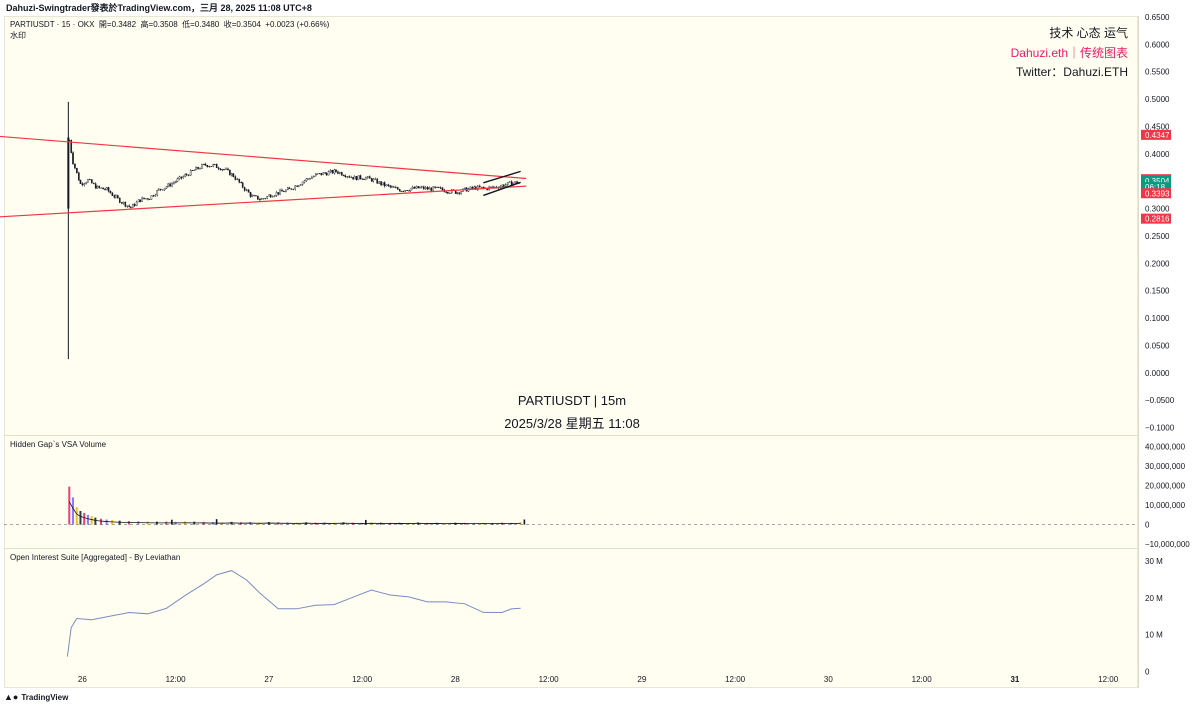  Describe the element at coordinates (147, 24) in the screenshot. I see `high-label: 高=` at that location.